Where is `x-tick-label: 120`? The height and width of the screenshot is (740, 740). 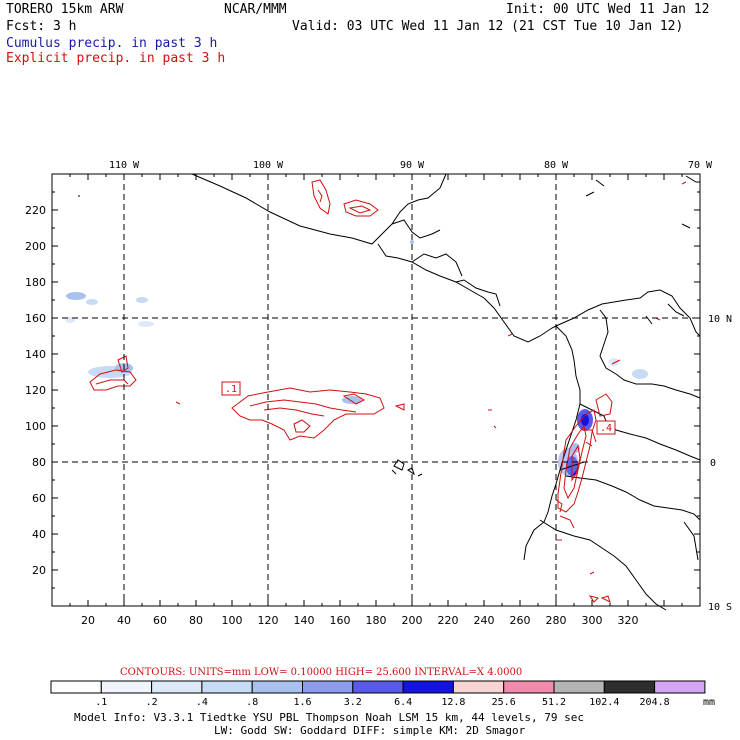 x-tick-label: 120 is located at coordinates (268, 620).